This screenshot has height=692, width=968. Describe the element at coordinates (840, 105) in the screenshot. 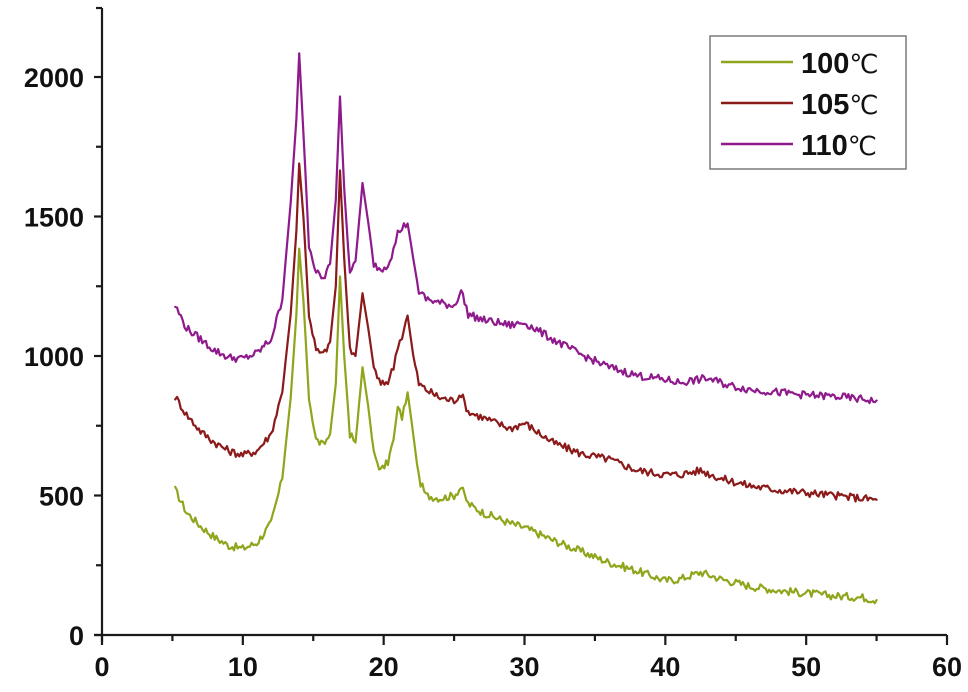

I see `legend-label: 105℃` at that location.